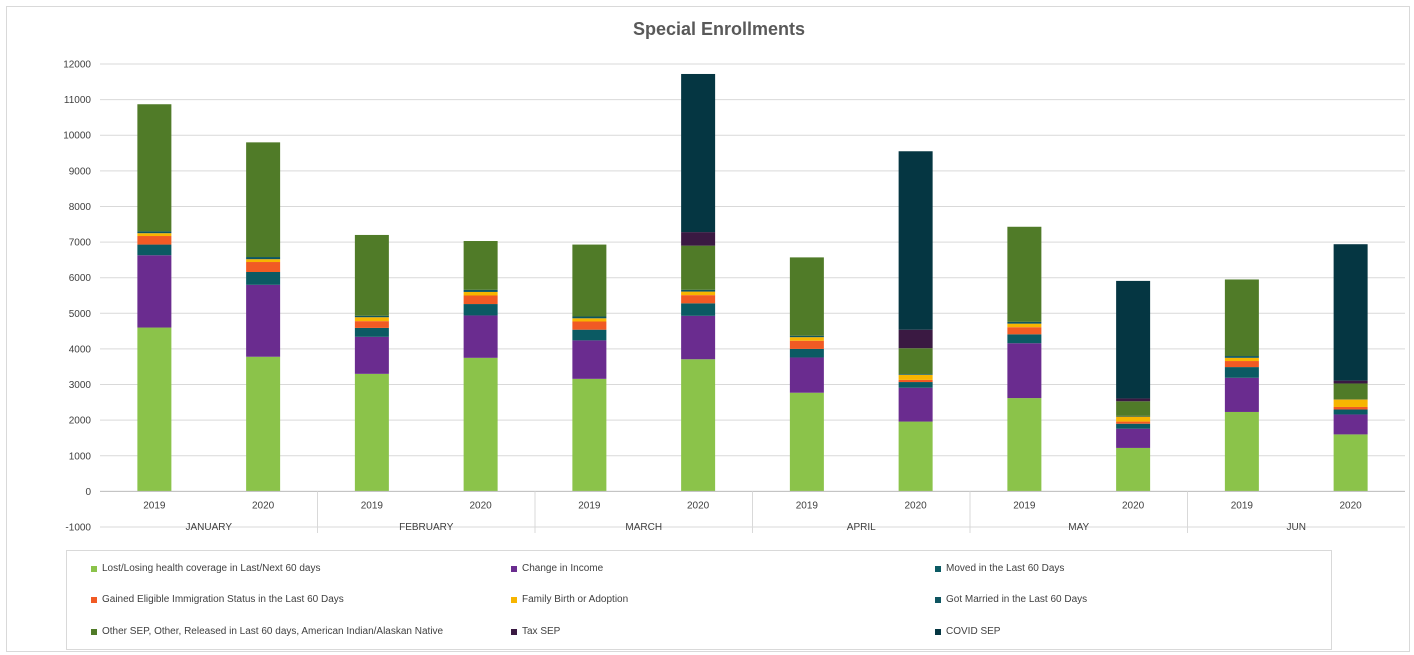  Describe the element at coordinates (1005, 568) in the screenshot. I see `legend-label: Moved in the Last 60 Days` at that location.